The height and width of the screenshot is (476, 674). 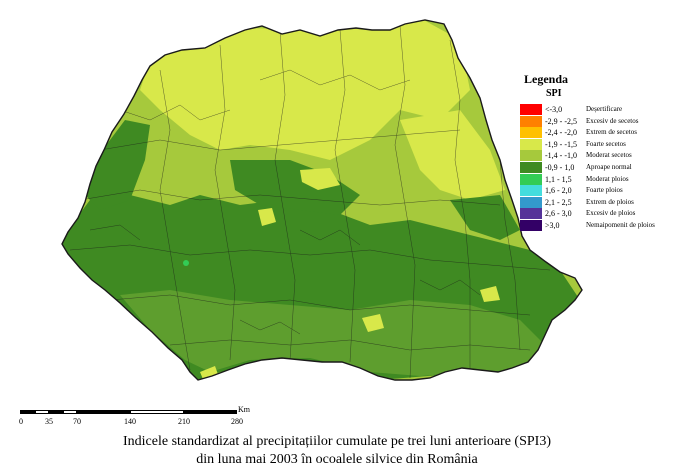 What do you see at coordinates (117, 165) in the screenshot?
I see `normal-west` at bounding box center [117, 165].